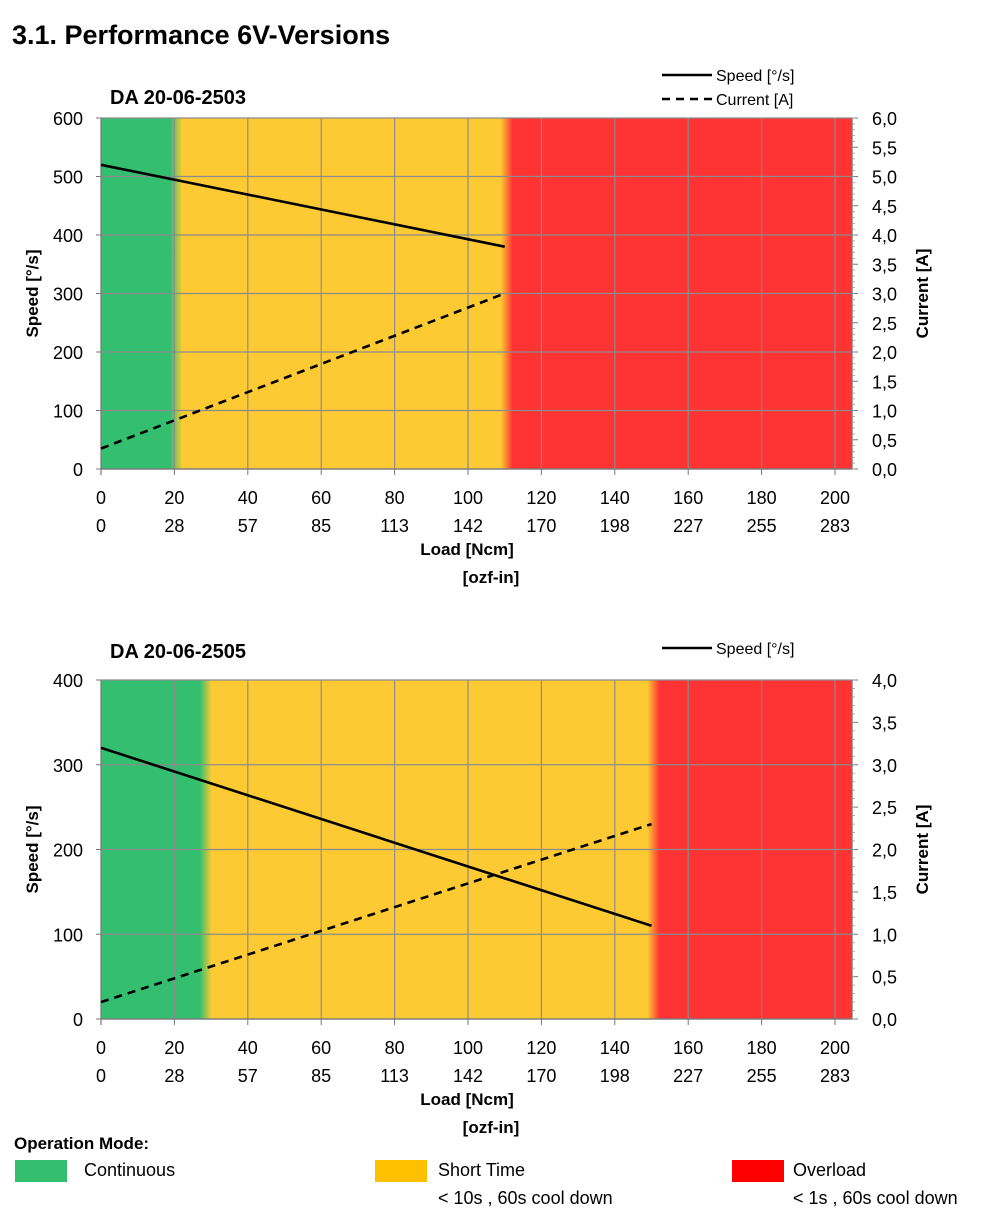 This screenshot has width=986, height=1232. I want to click on x-tick-label: 180, so click(762, 1048).